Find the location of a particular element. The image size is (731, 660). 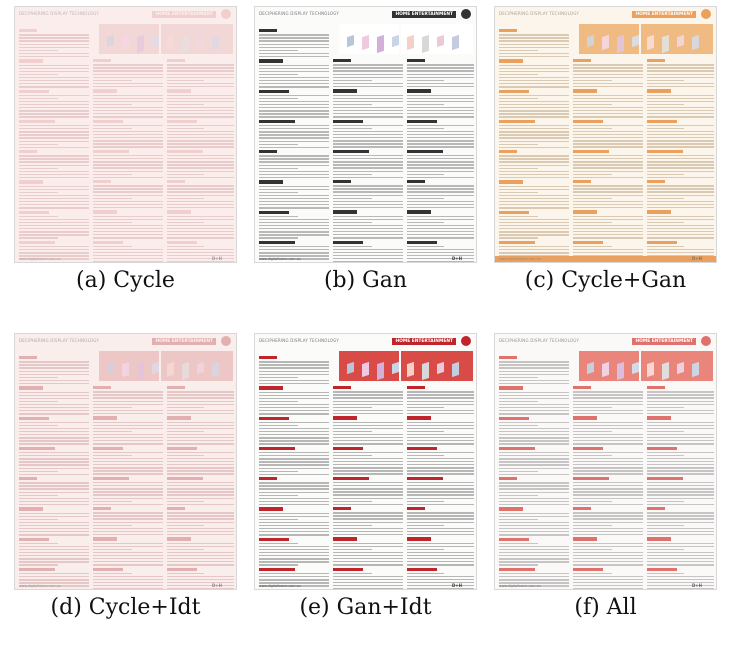

text-column is located at coordinates (680, 159).